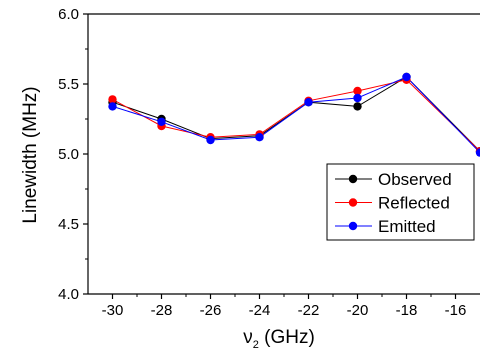 This screenshot has height=353, width=480. I want to click on legend-marker-observed, so click(353, 179).